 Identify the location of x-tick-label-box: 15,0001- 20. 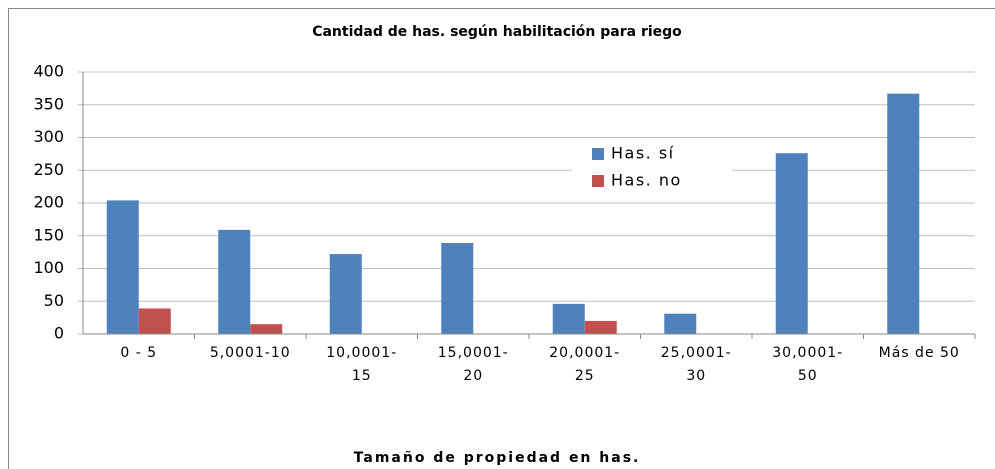
(473, 364).